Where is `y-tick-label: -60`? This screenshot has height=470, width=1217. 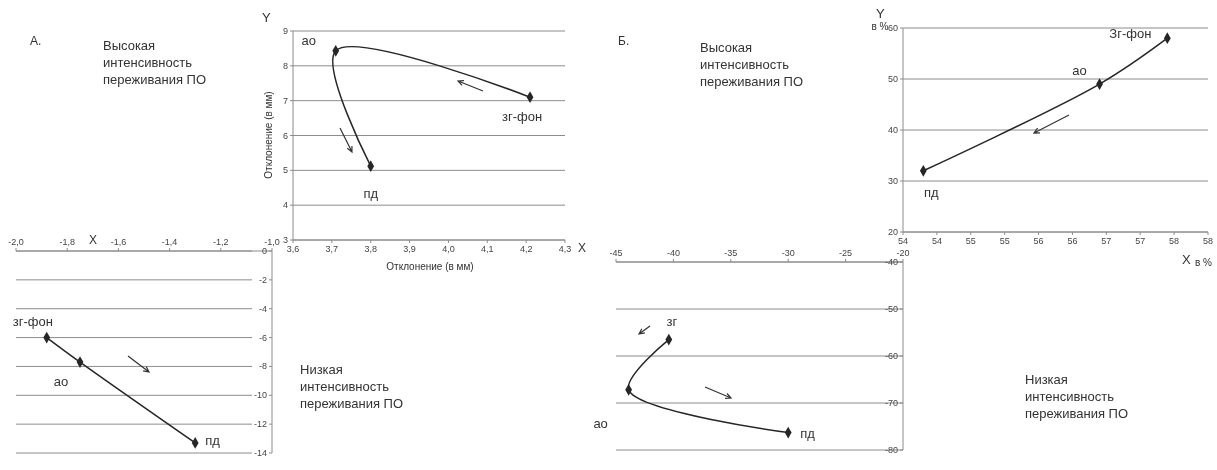
y-tick-label: -60 is located at coordinates (891, 356).